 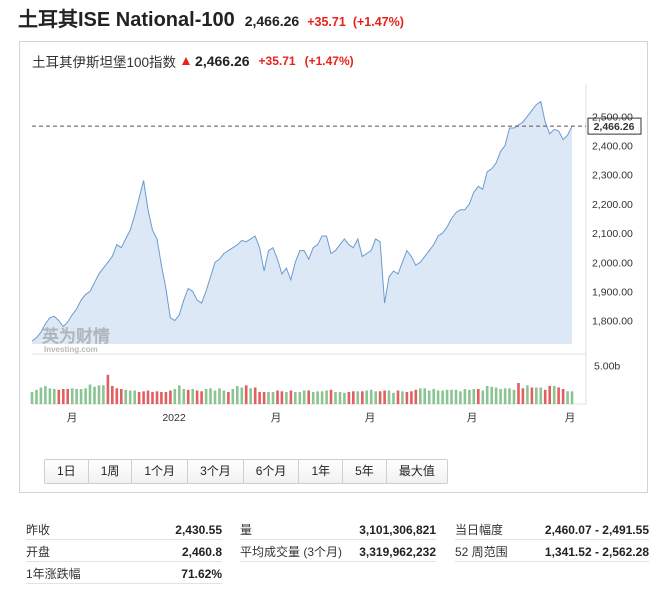 I want to click on stat-label: 当日幅度, so click(x=479, y=530).